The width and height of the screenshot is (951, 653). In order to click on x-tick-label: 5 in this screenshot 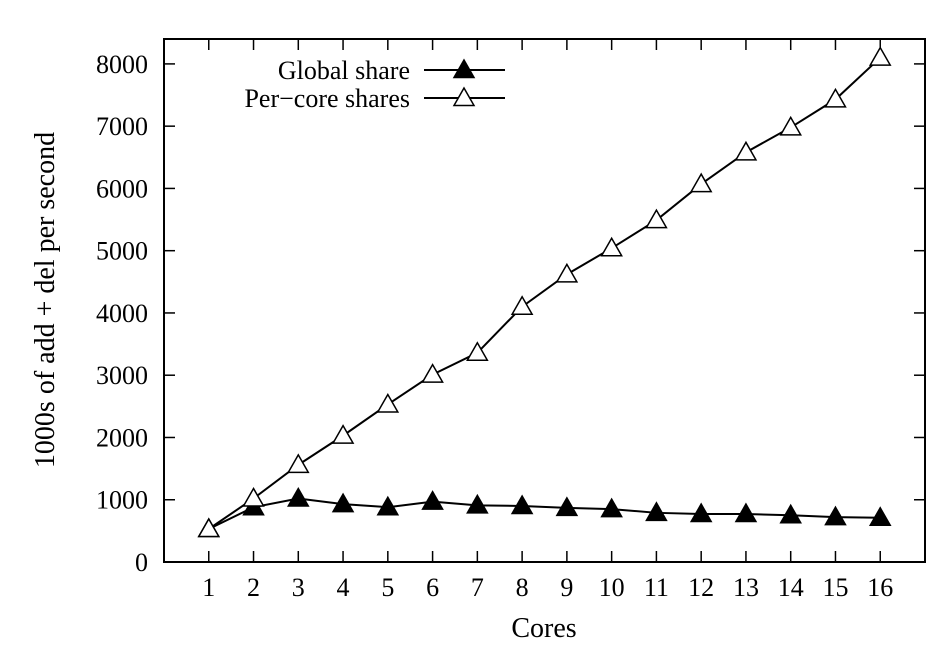, I will do `click(387, 587)`.